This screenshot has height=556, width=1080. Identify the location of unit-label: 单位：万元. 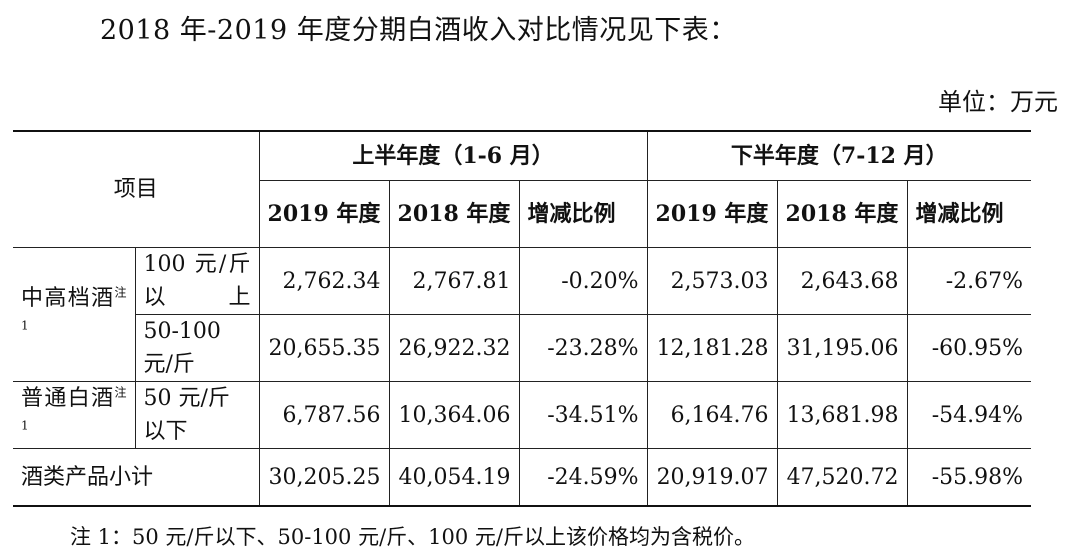
(998, 102).